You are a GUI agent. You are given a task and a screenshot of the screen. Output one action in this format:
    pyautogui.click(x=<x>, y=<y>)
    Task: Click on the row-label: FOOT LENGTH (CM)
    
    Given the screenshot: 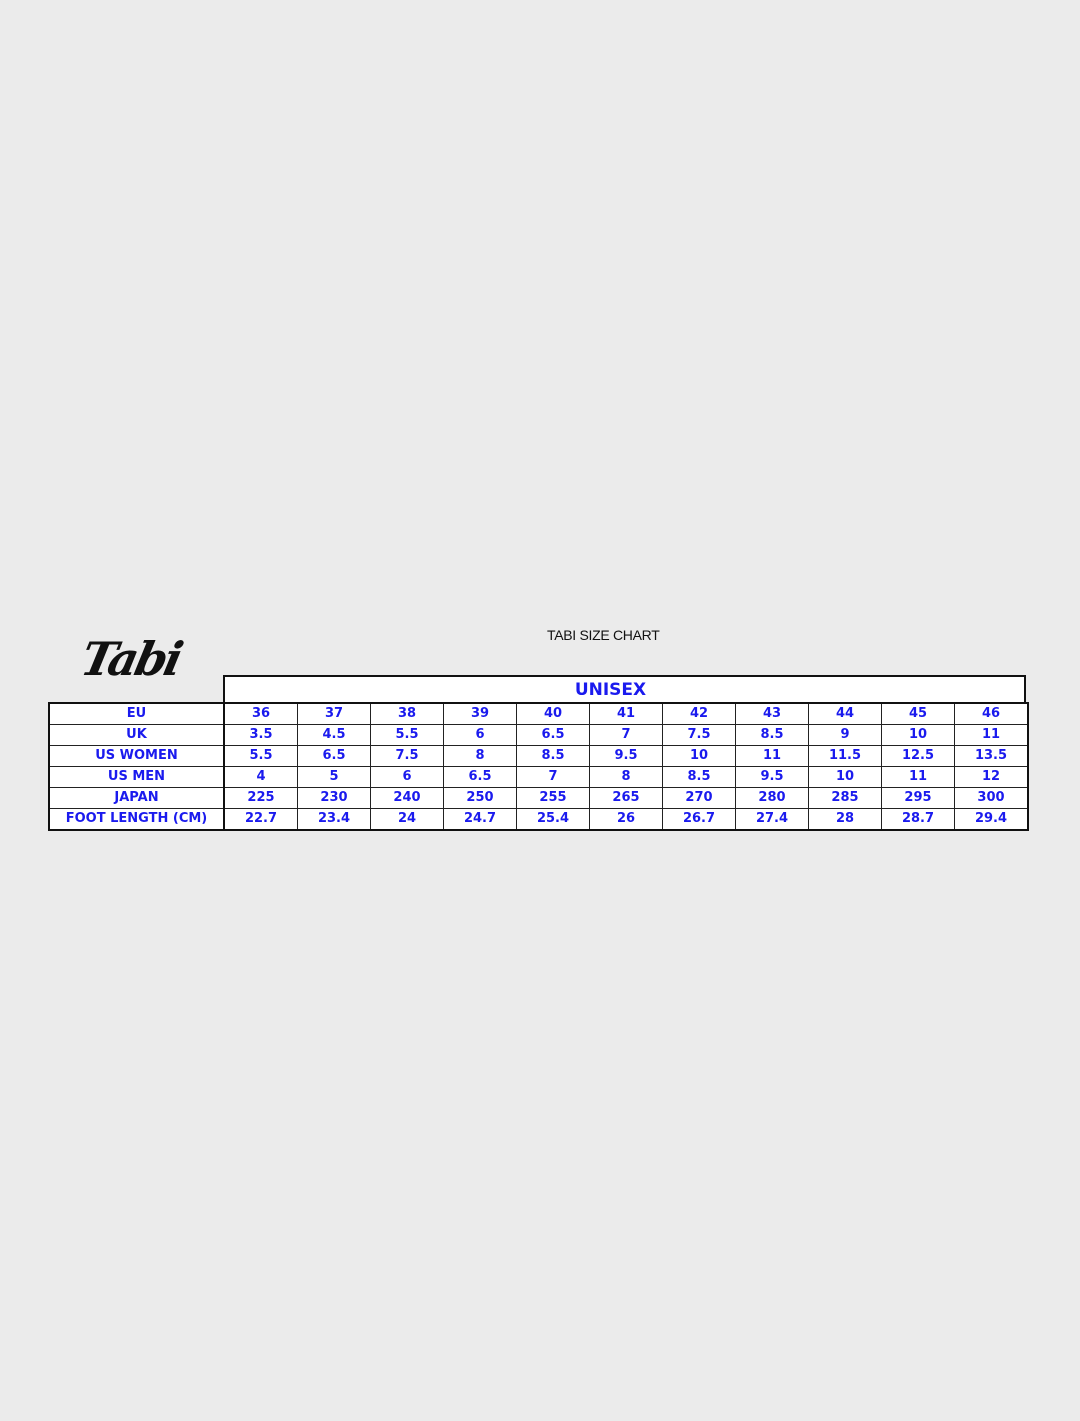 What is the action you would take?
    pyautogui.click(x=136, y=819)
    